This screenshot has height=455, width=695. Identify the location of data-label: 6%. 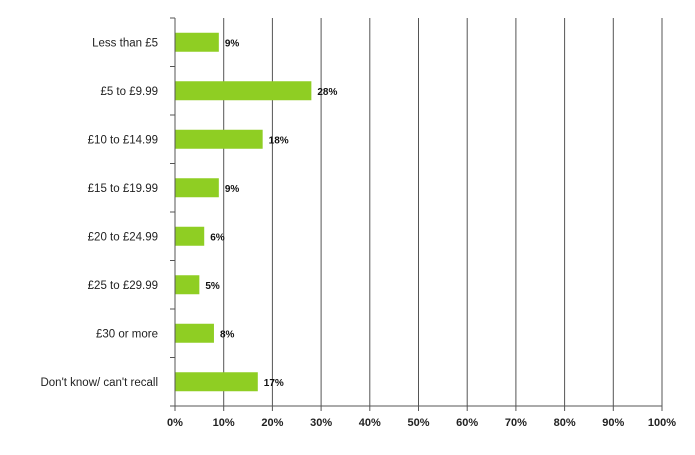
(217, 237).